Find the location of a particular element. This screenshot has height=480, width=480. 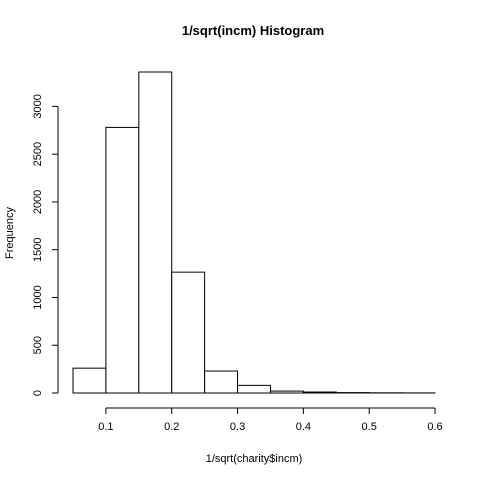

y-tick-label: 2000 is located at coordinates (38, 202).